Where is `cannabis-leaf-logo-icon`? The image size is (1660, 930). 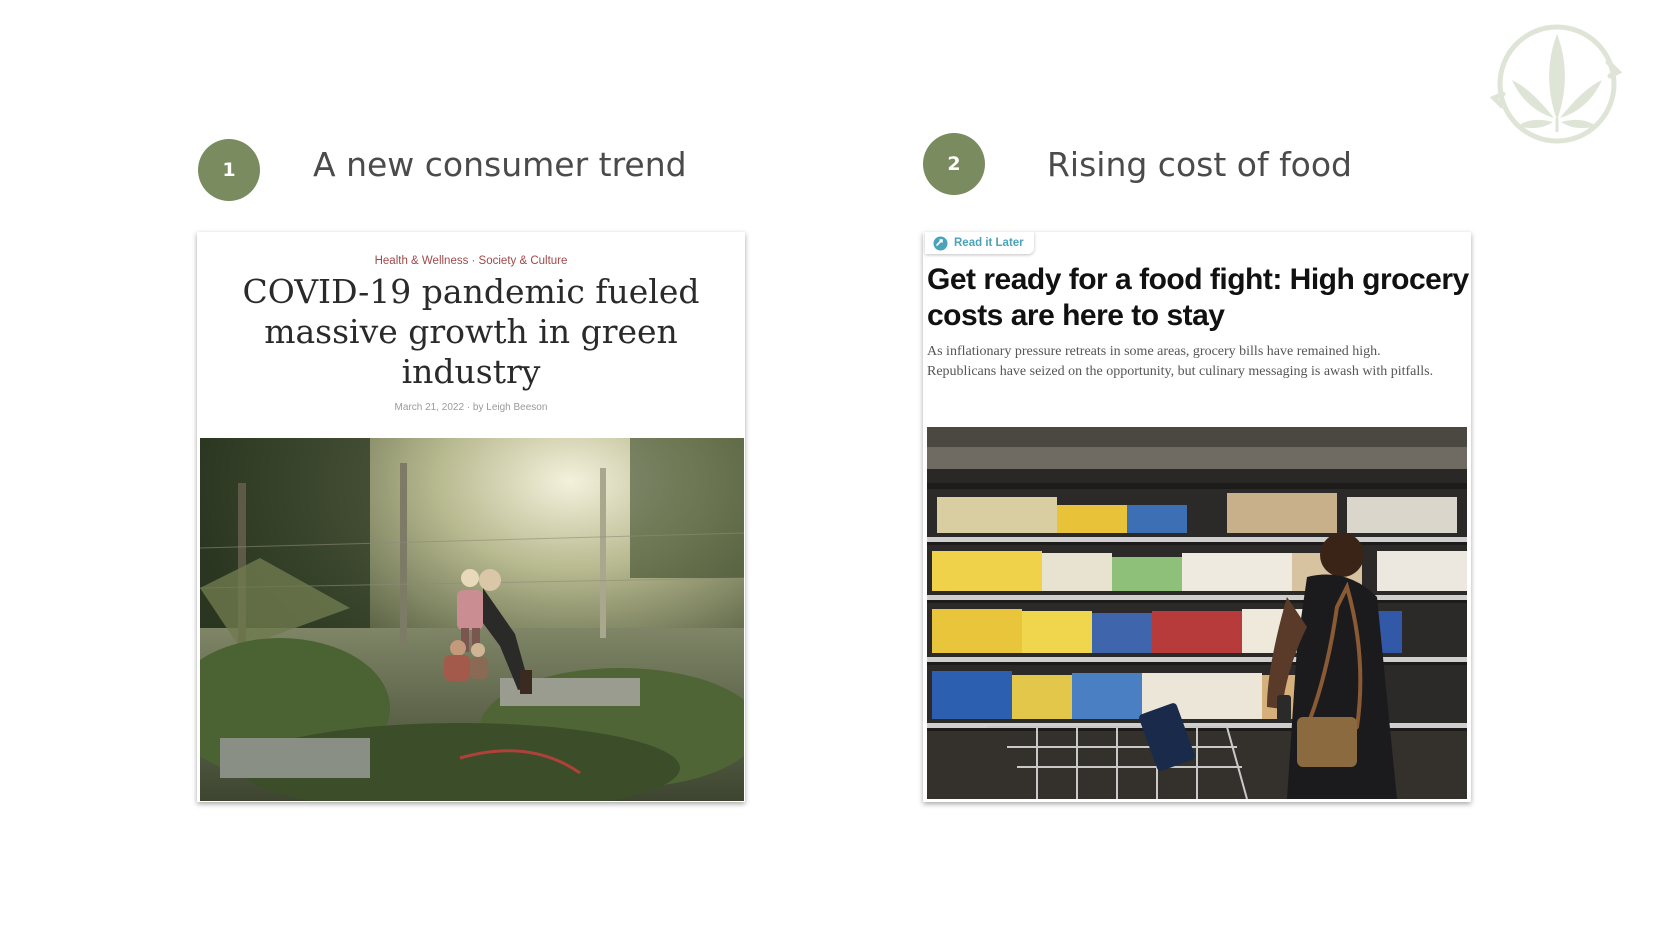
cannabis-leaf-logo-icon is located at coordinates (1556, 84).